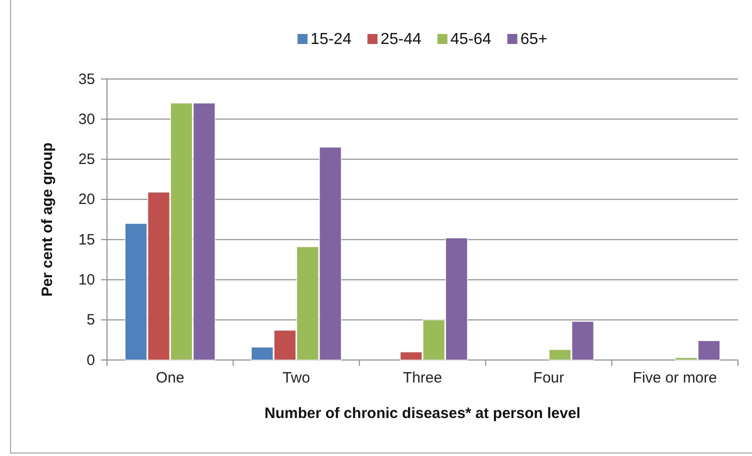 The image size is (752, 456). I want to click on legend-label: 65+, so click(534, 39).